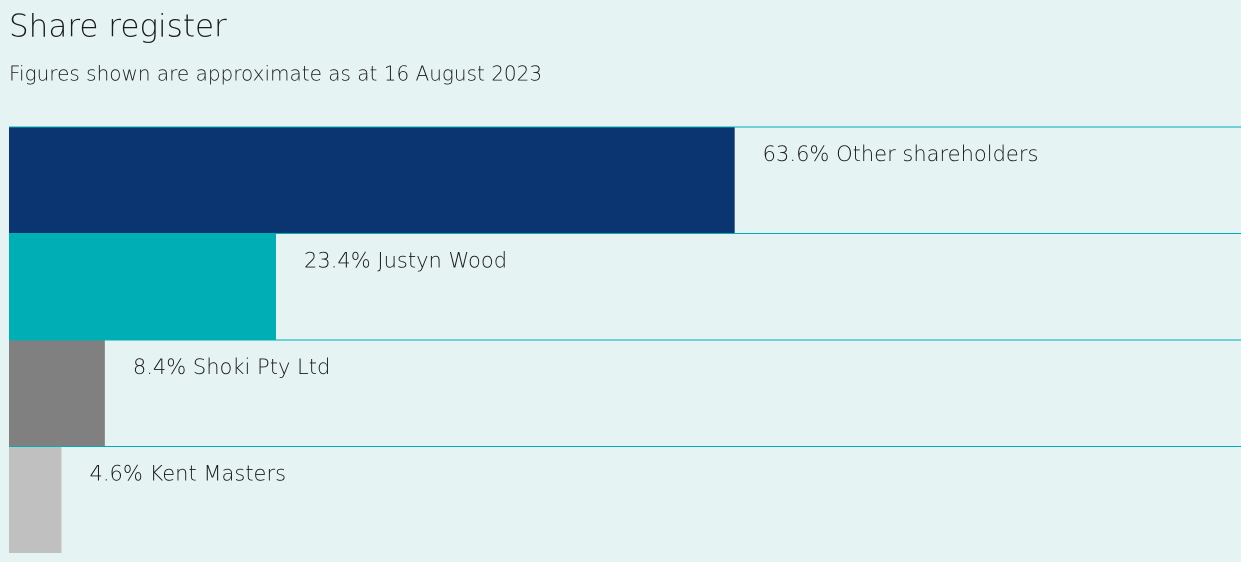 Image resolution: width=1241 pixels, height=562 pixels. I want to click on value-label: 23.4%, so click(337, 261).